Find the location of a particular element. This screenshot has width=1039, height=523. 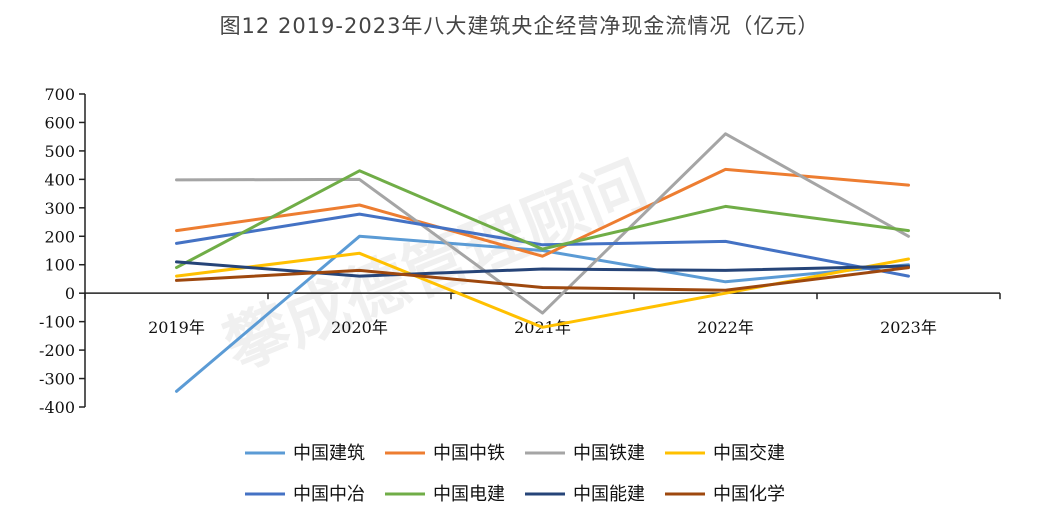

legend-label: 中国电建 is located at coordinates (469, 494).